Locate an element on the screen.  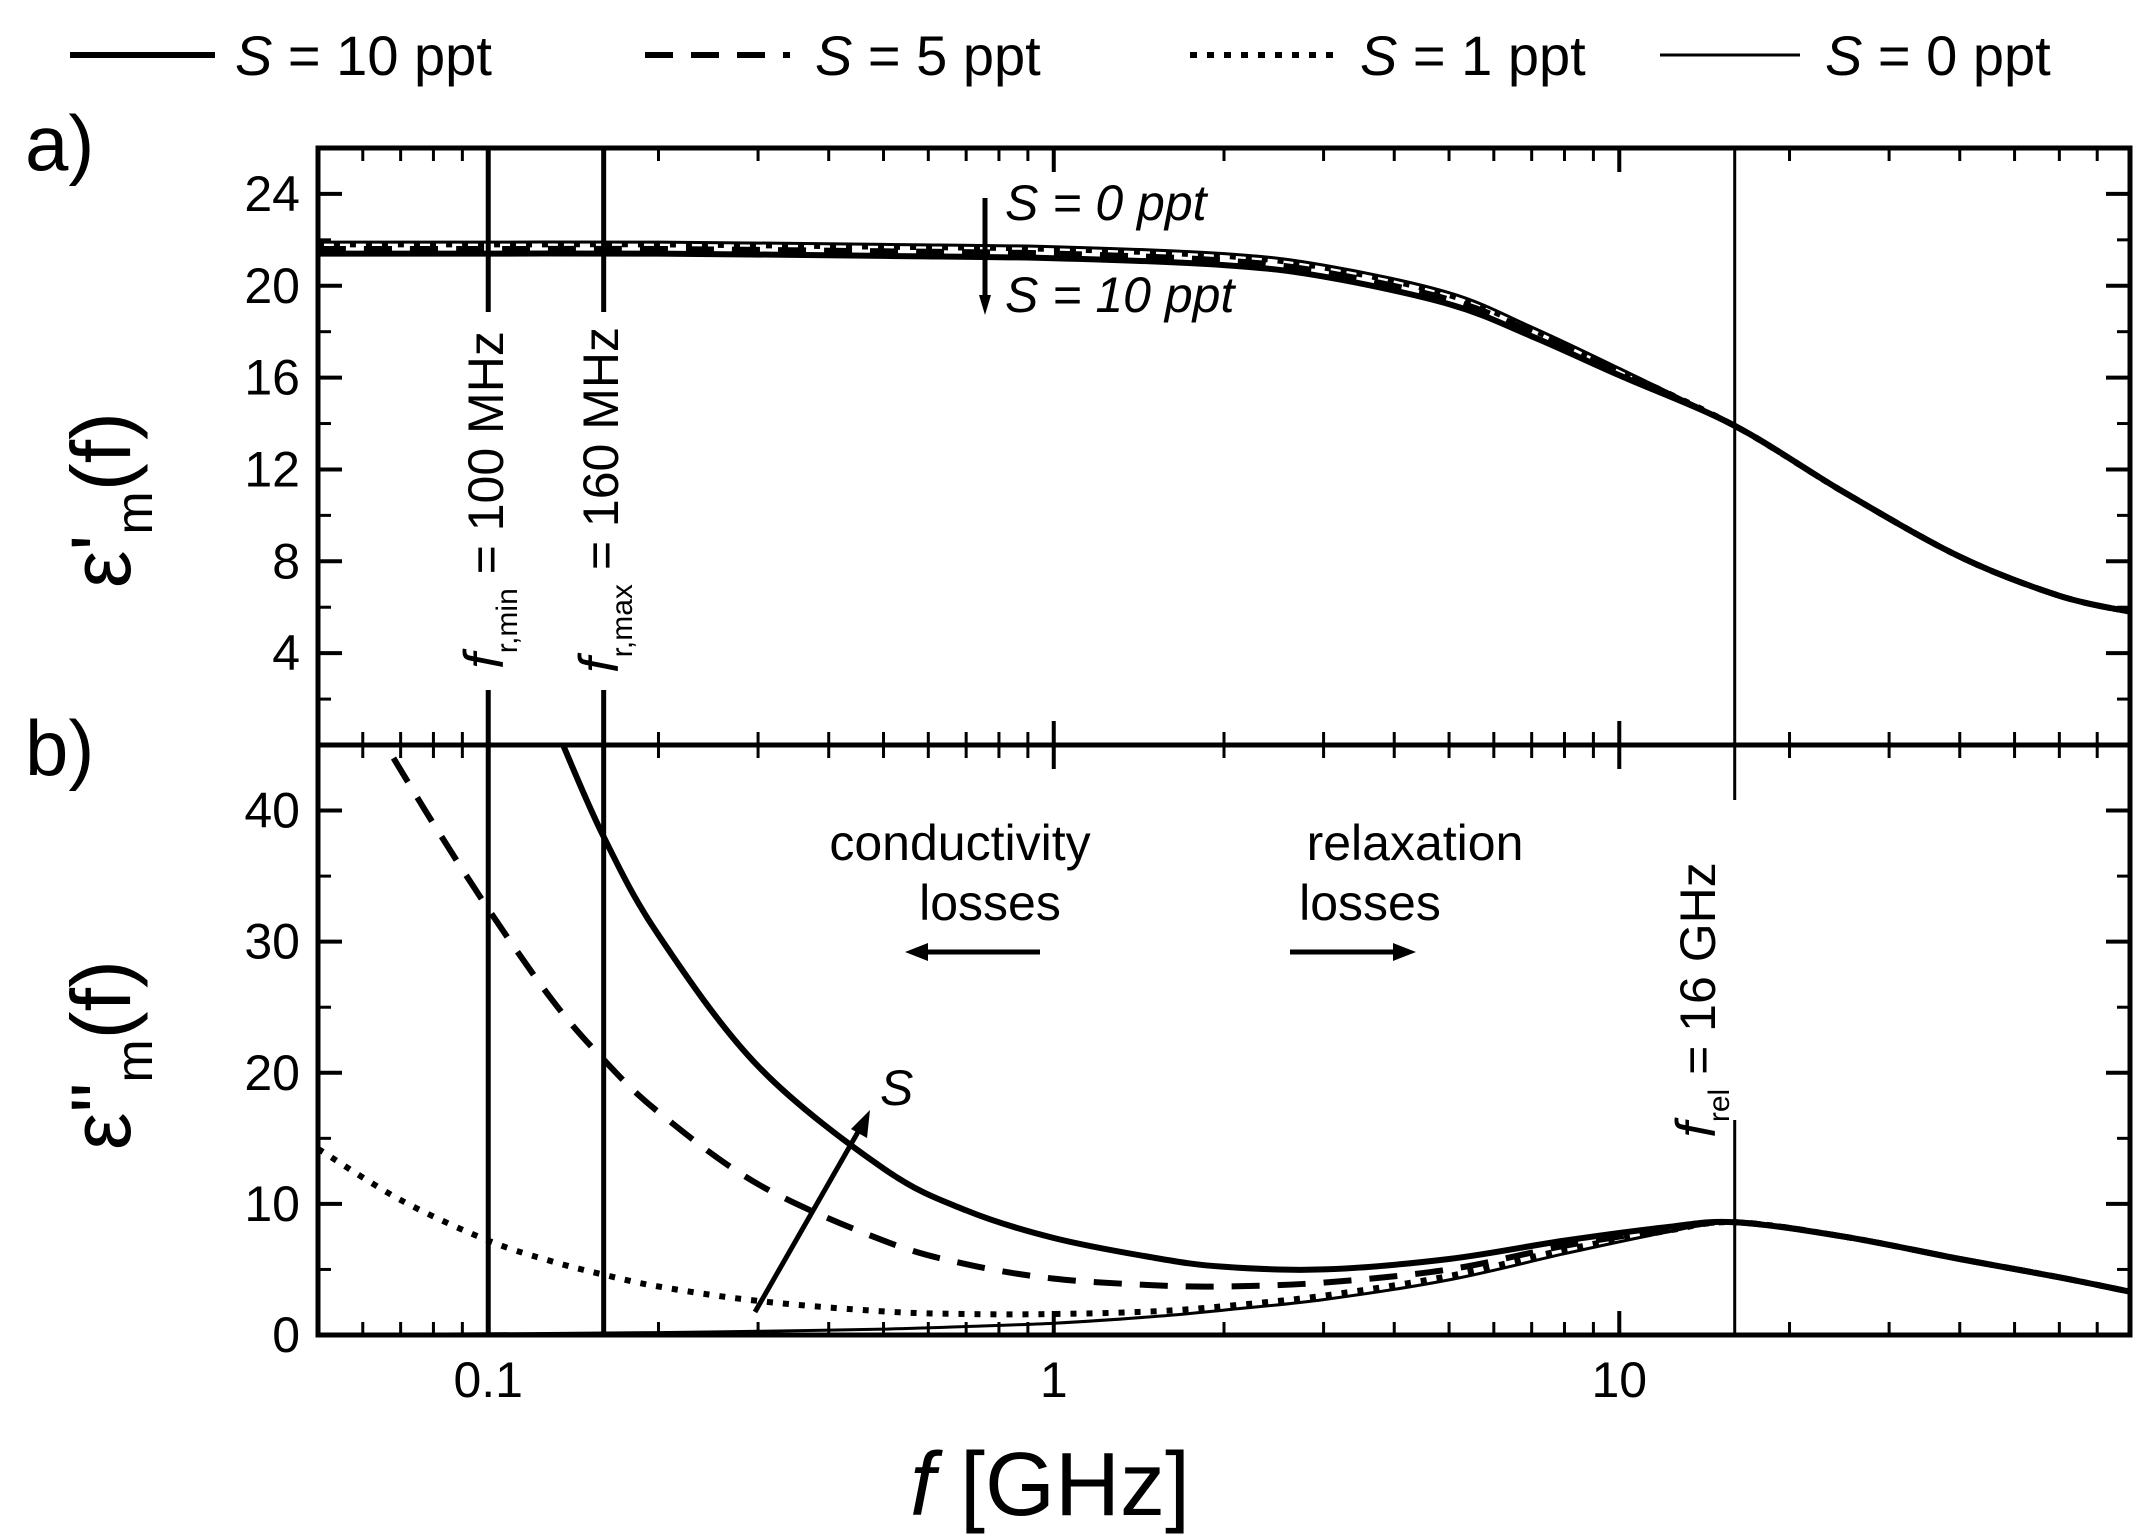
fr-max-label: fr,max = 160 MHz is located at coordinates (603, 500).